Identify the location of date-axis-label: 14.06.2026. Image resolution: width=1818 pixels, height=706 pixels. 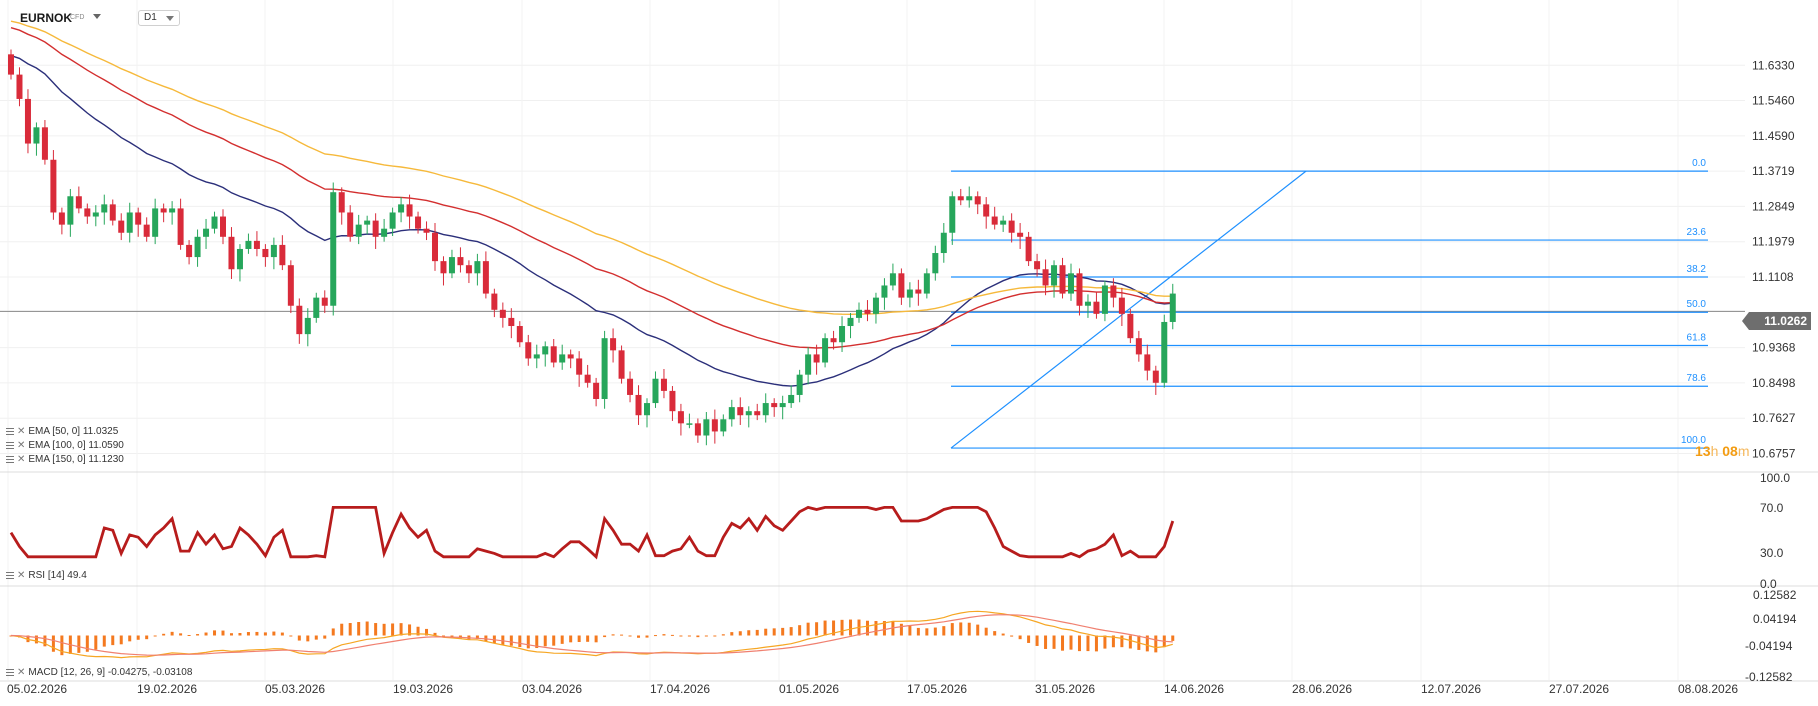
(1194, 689).